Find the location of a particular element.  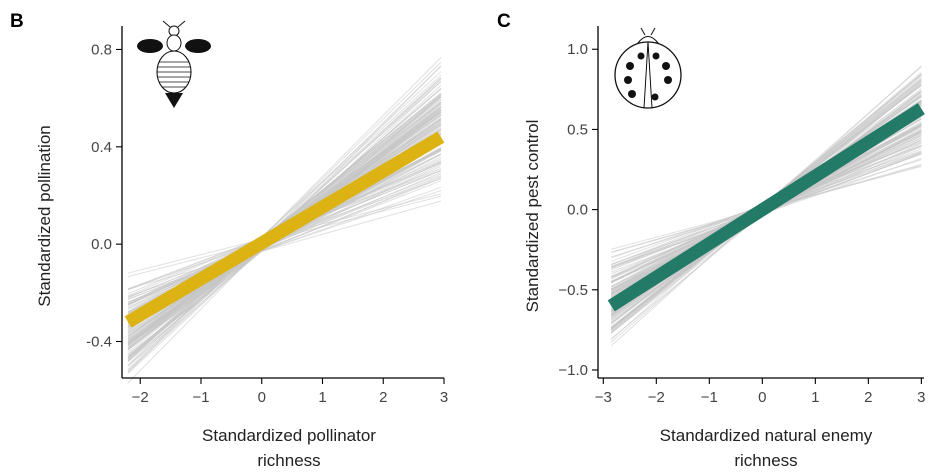

panel-letter-c: C is located at coordinates (504, 21).